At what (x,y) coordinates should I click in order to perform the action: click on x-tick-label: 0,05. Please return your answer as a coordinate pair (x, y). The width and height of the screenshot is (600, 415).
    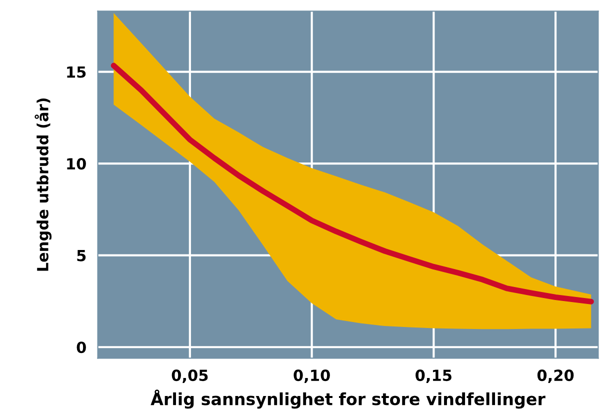
    Looking at the image, I should click on (190, 377).